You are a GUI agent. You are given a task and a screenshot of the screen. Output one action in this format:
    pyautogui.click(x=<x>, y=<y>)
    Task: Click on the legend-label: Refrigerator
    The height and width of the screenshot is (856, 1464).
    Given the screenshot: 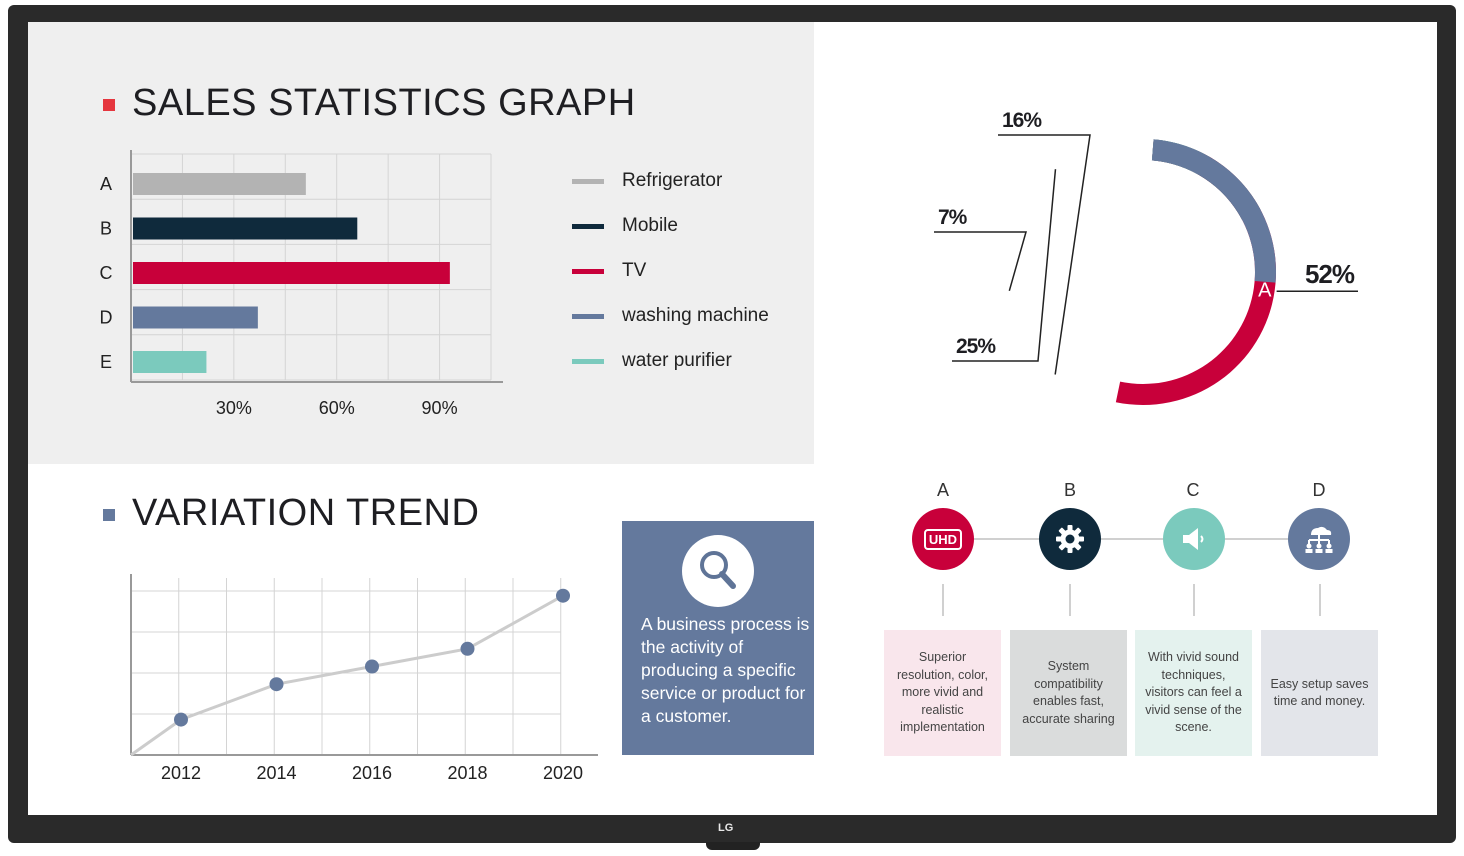 What is the action you would take?
    pyautogui.click(x=672, y=180)
    